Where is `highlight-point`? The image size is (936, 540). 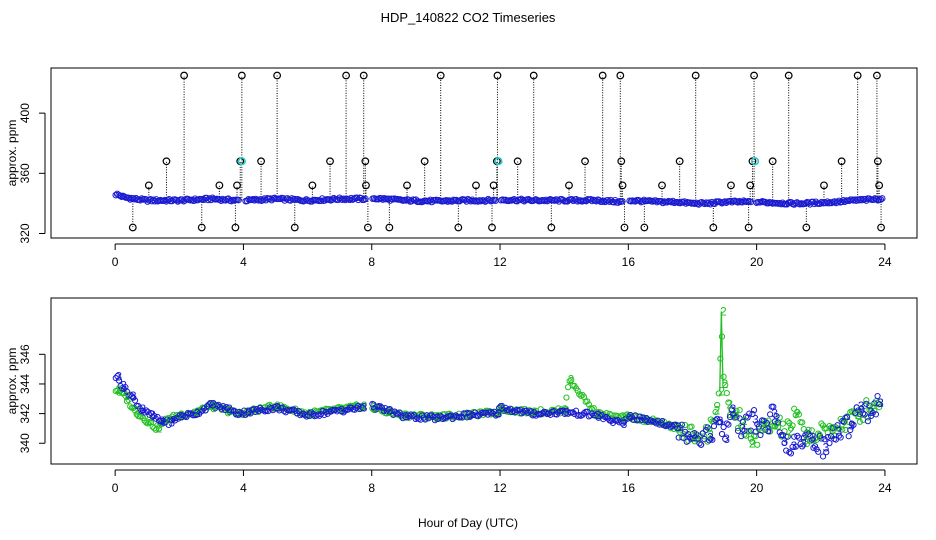
highlight-point is located at coordinates (498, 161).